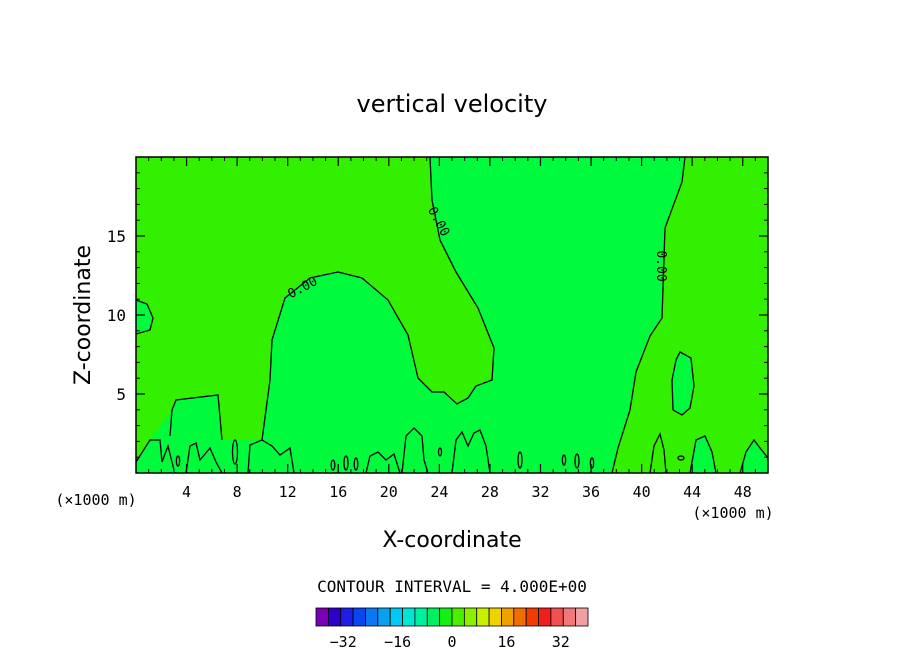  Describe the element at coordinates (121, 394) in the screenshot. I see `y-tick-label: 5` at that location.